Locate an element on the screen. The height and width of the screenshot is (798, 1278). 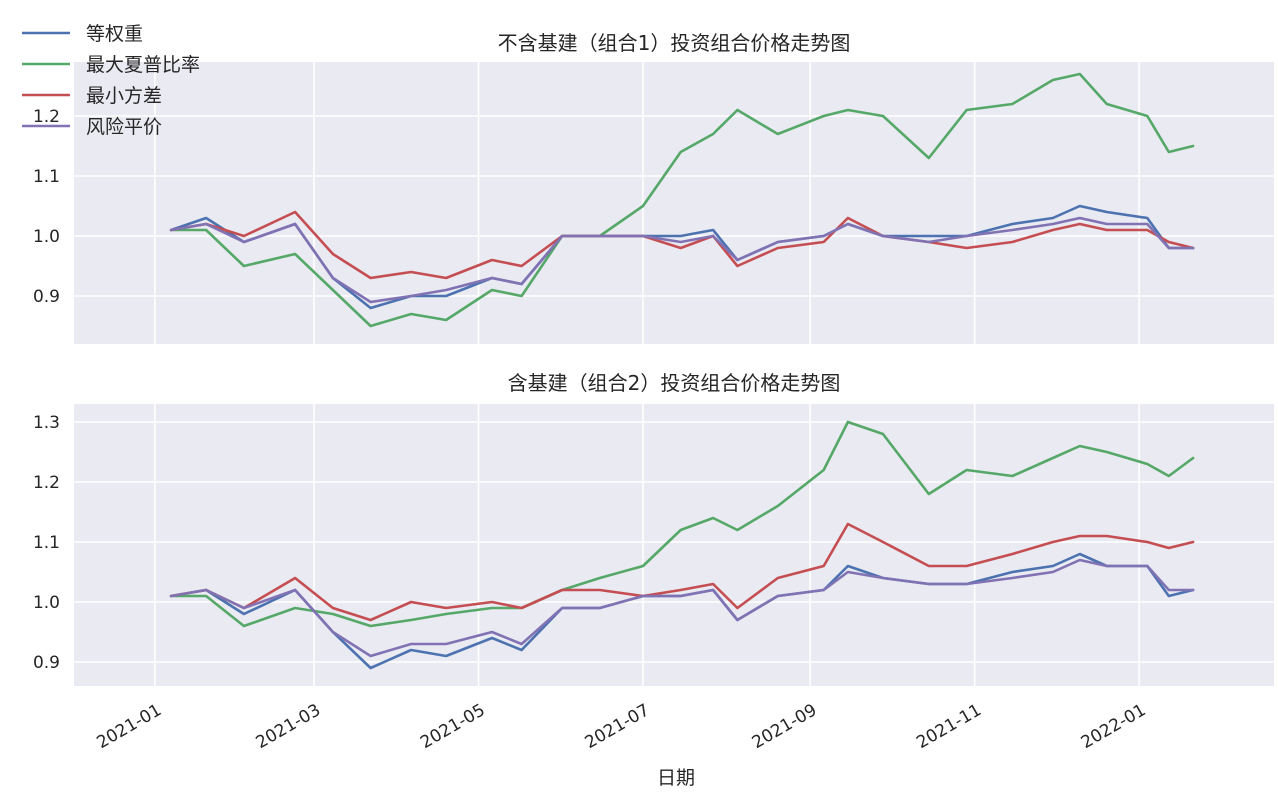
bottom-y-tick-labels: 0.9 1.0 1.1 1.2 1.3 is located at coordinates (46, 543).